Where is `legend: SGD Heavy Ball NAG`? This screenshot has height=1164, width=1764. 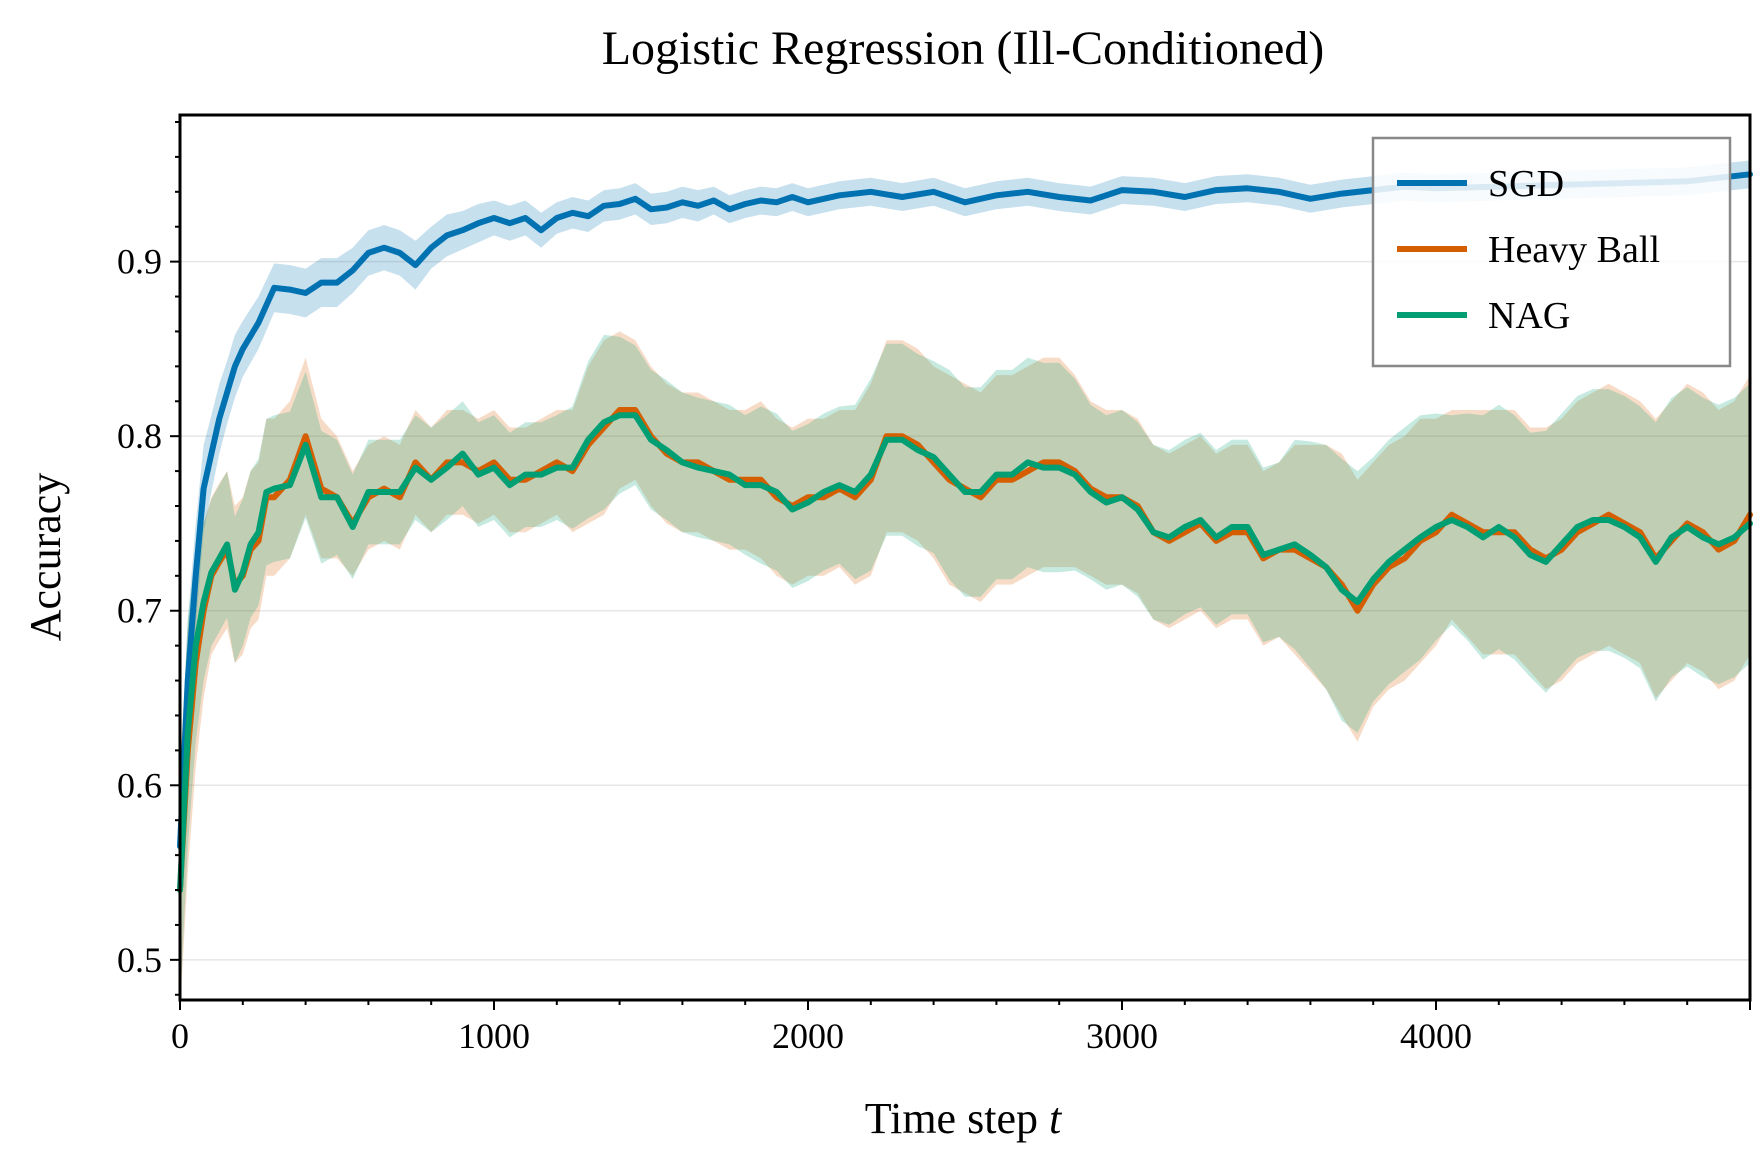
legend: SGD Heavy Ball NAG is located at coordinates (1551, 252).